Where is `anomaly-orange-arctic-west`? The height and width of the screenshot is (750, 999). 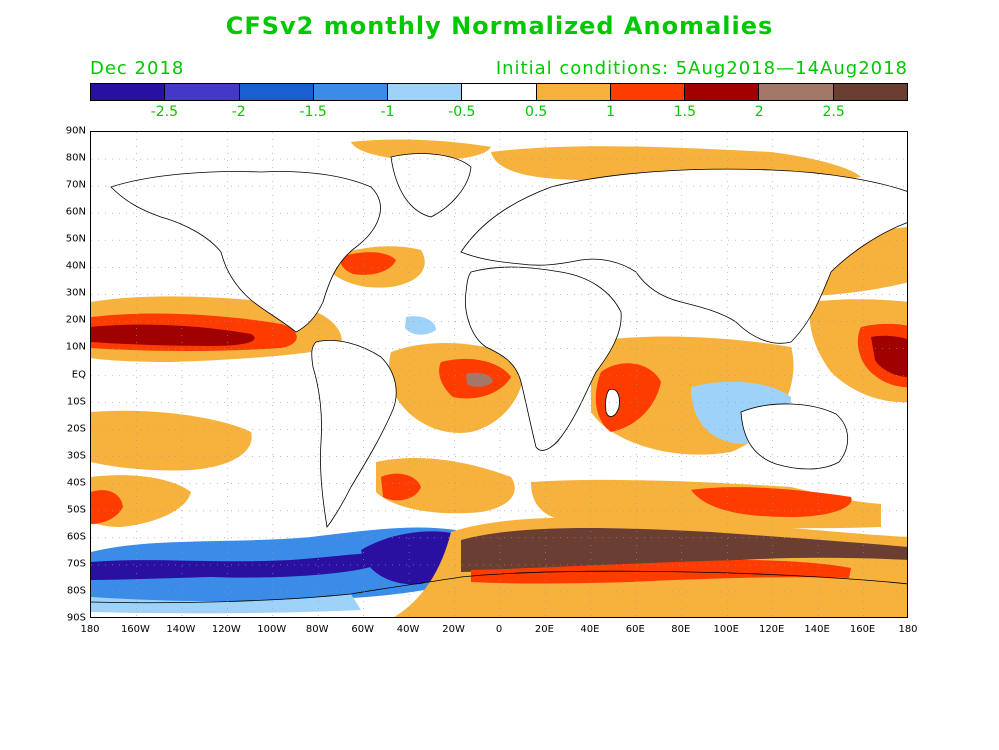
anomaly-orange-arctic-west is located at coordinates (421, 150).